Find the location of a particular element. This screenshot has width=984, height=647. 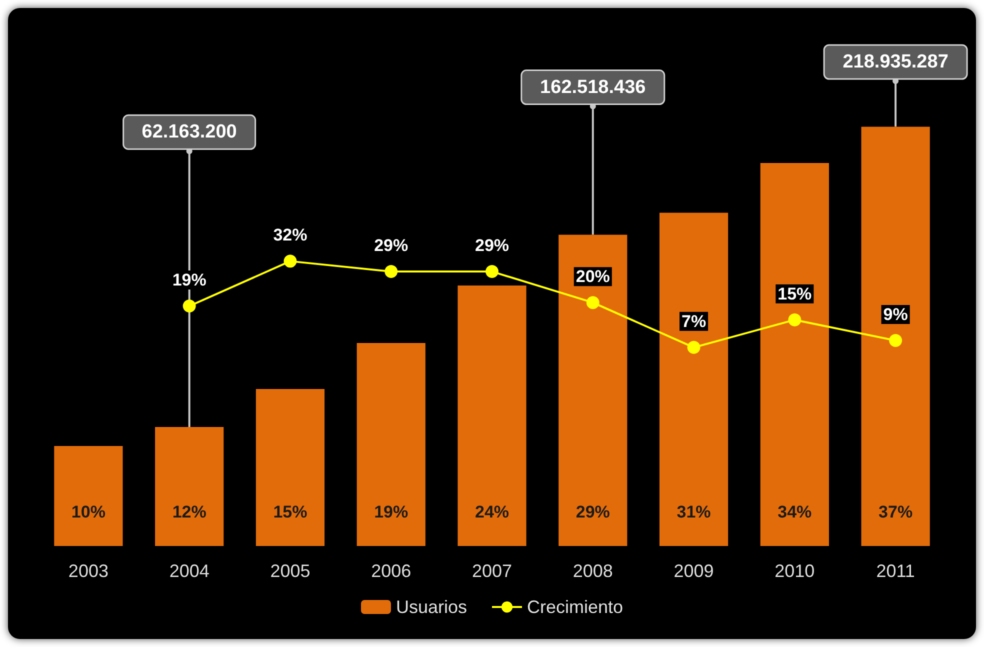

annotation: 24% is located at coordinates (492, 512).